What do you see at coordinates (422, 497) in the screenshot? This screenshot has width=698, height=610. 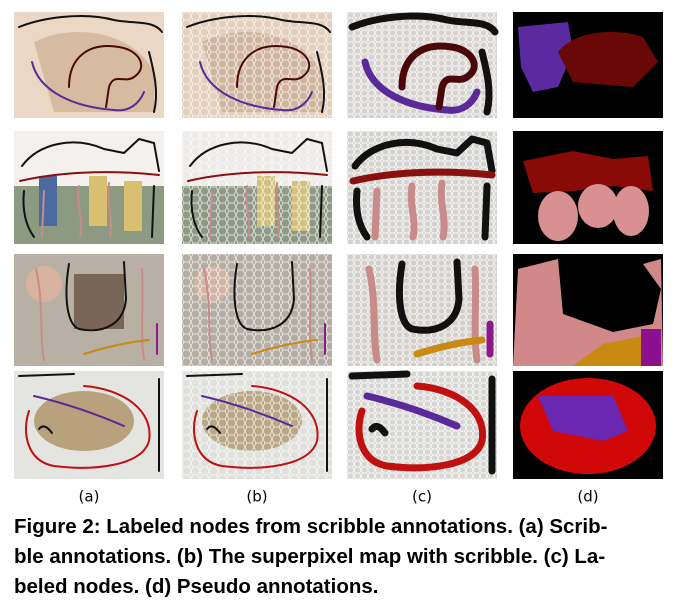 I see `column-label: (c)` at bounding box center [422, 497].